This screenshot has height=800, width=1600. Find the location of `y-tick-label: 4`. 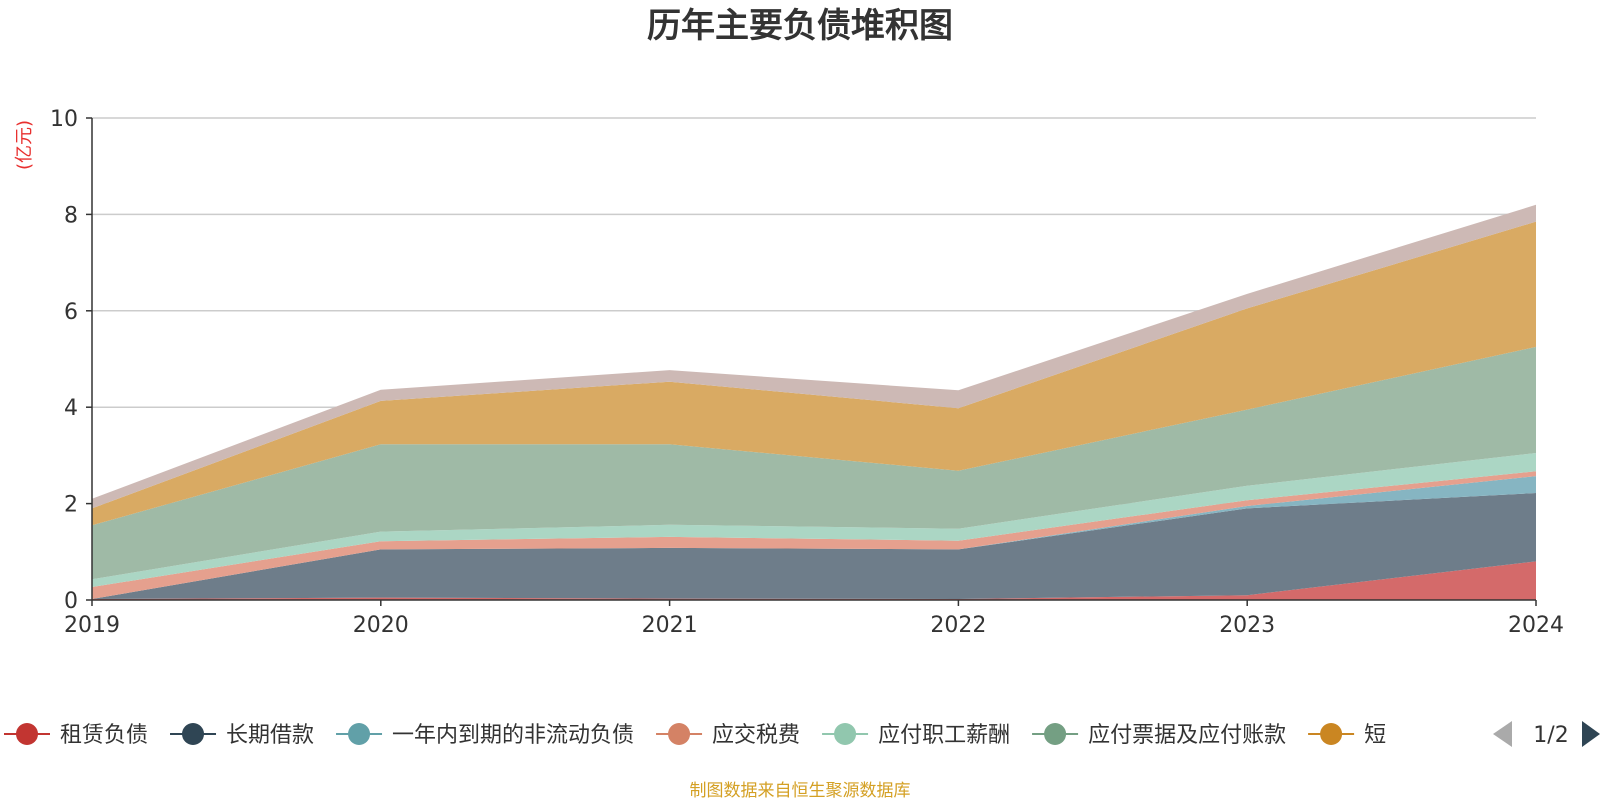

y-tick-label: 4 is located at coordinates (71, 408).